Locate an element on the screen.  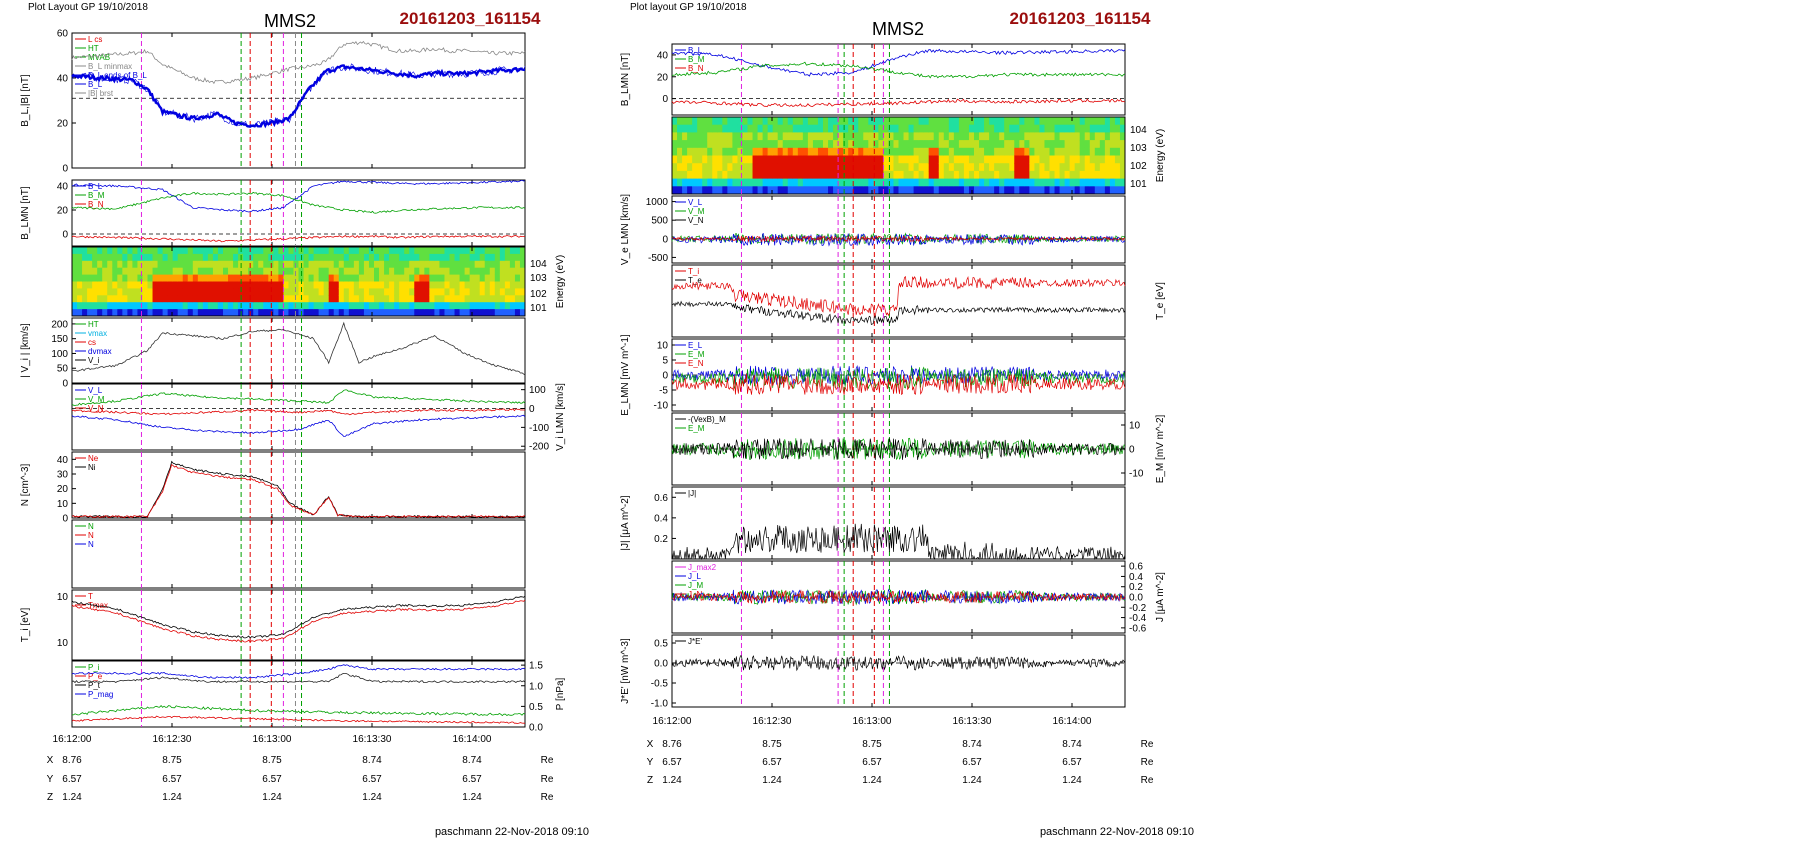
left-panel-9-ytick-label-2: 1.0 is located at coordinates (536, 686).